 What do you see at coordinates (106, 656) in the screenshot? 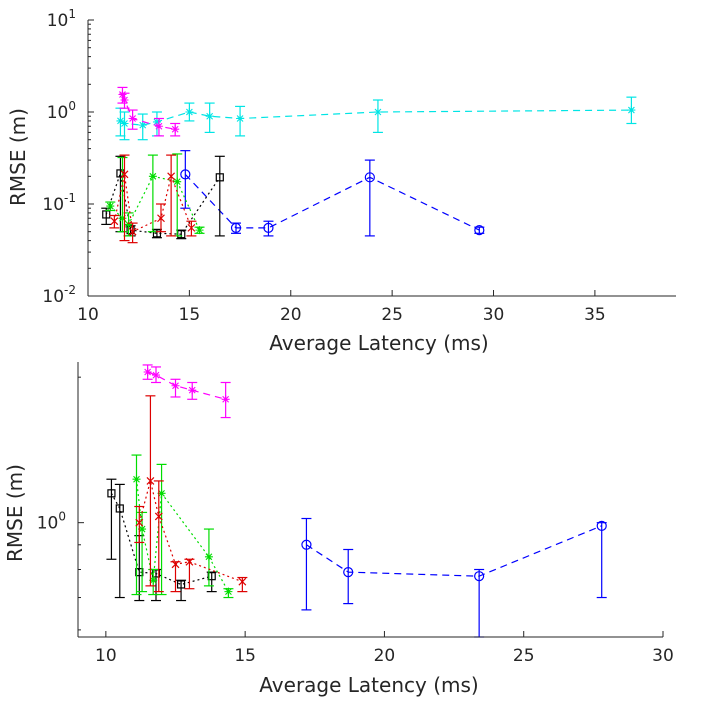
I see `bottom-x-tick-label: 10` at bounding box center [106, 656].